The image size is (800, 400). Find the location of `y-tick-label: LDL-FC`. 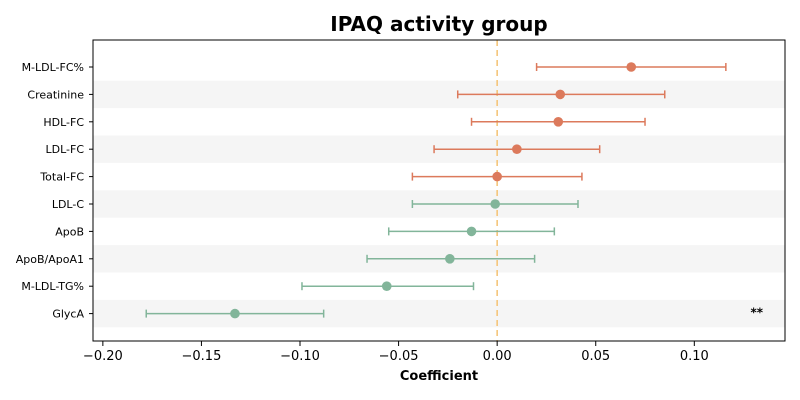

y-tick-label: LDL-FC is located at coordinates (64, 149).